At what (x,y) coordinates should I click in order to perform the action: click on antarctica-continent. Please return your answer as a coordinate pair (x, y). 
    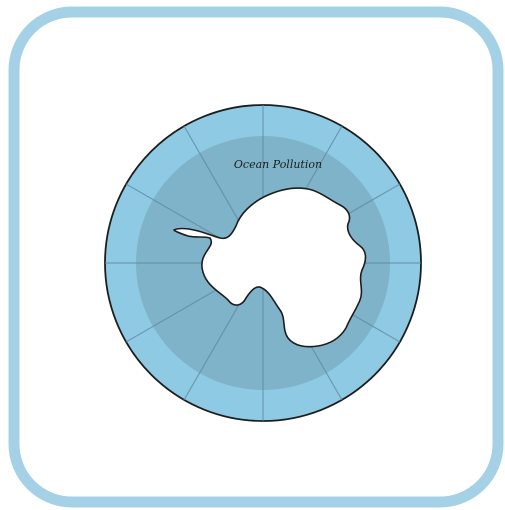
    Looking at the image, I should click on (270, 267).